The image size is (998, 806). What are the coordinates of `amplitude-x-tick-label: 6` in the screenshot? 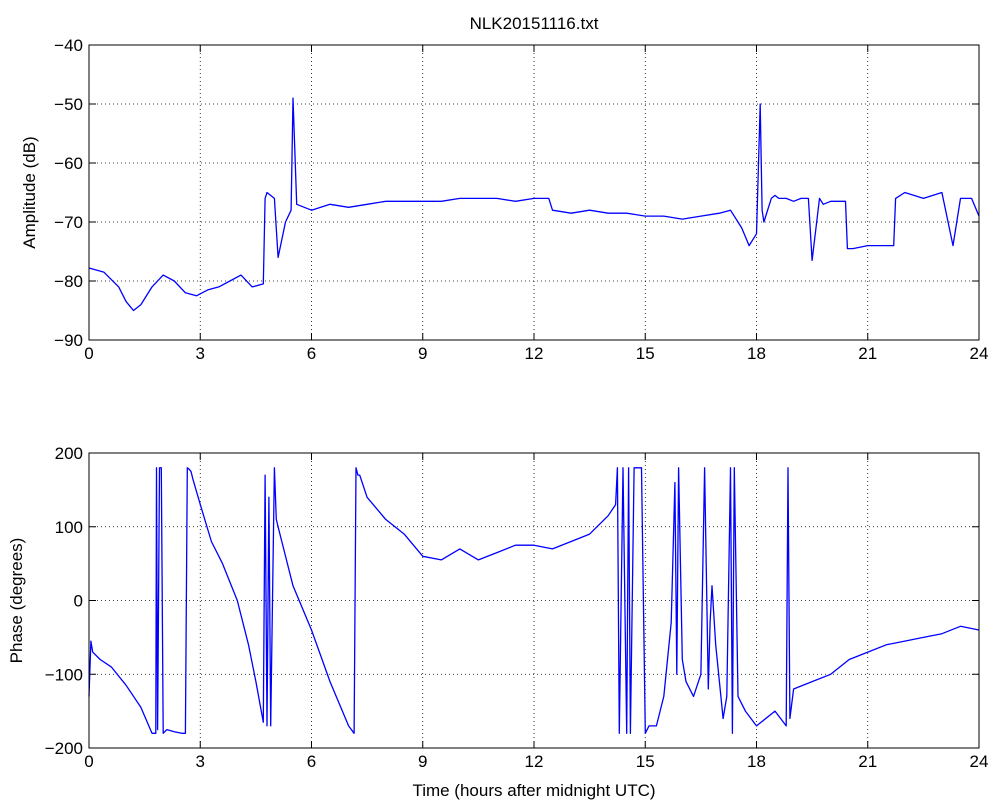 It's located at (311, 353).